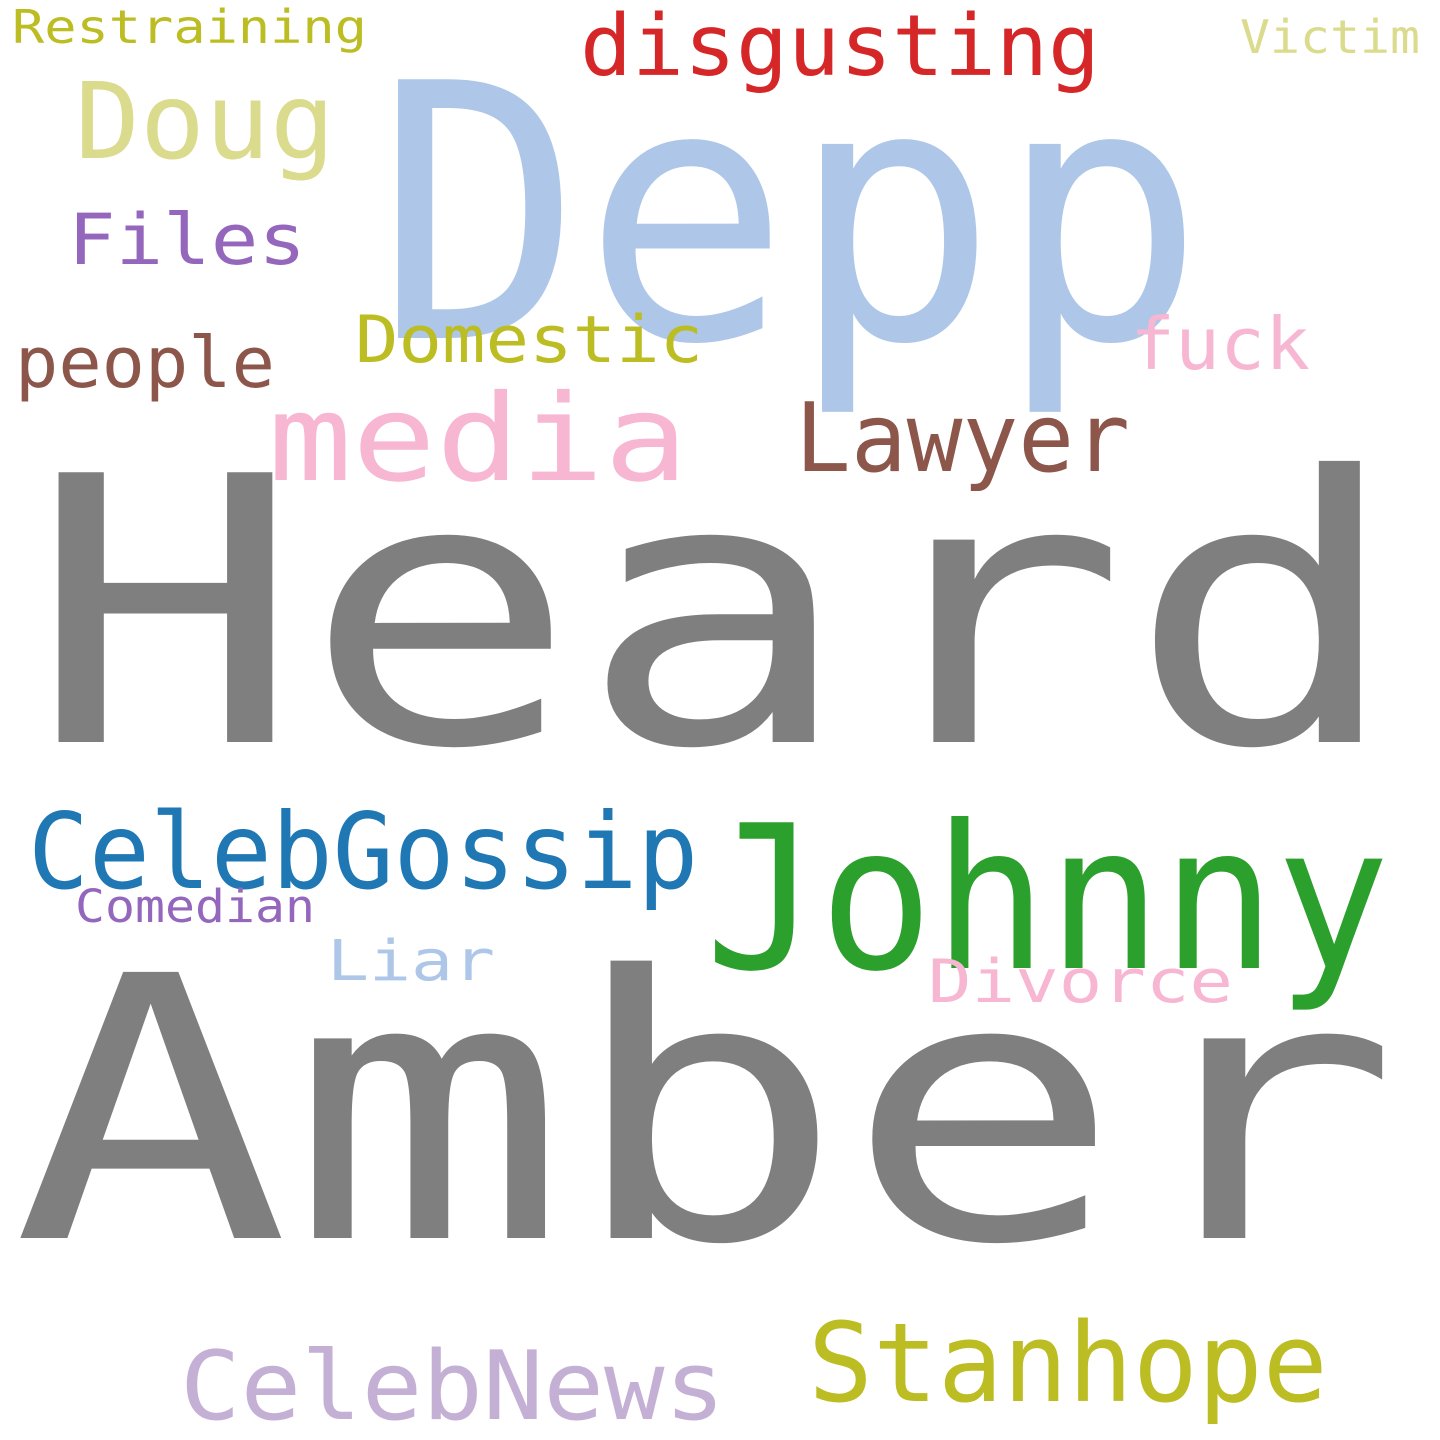 The image size is (1440, 1440). What do you see at coordinates (478, 439) in the screenshot?
I see `word-media: media` at bounding box center [478, 439].